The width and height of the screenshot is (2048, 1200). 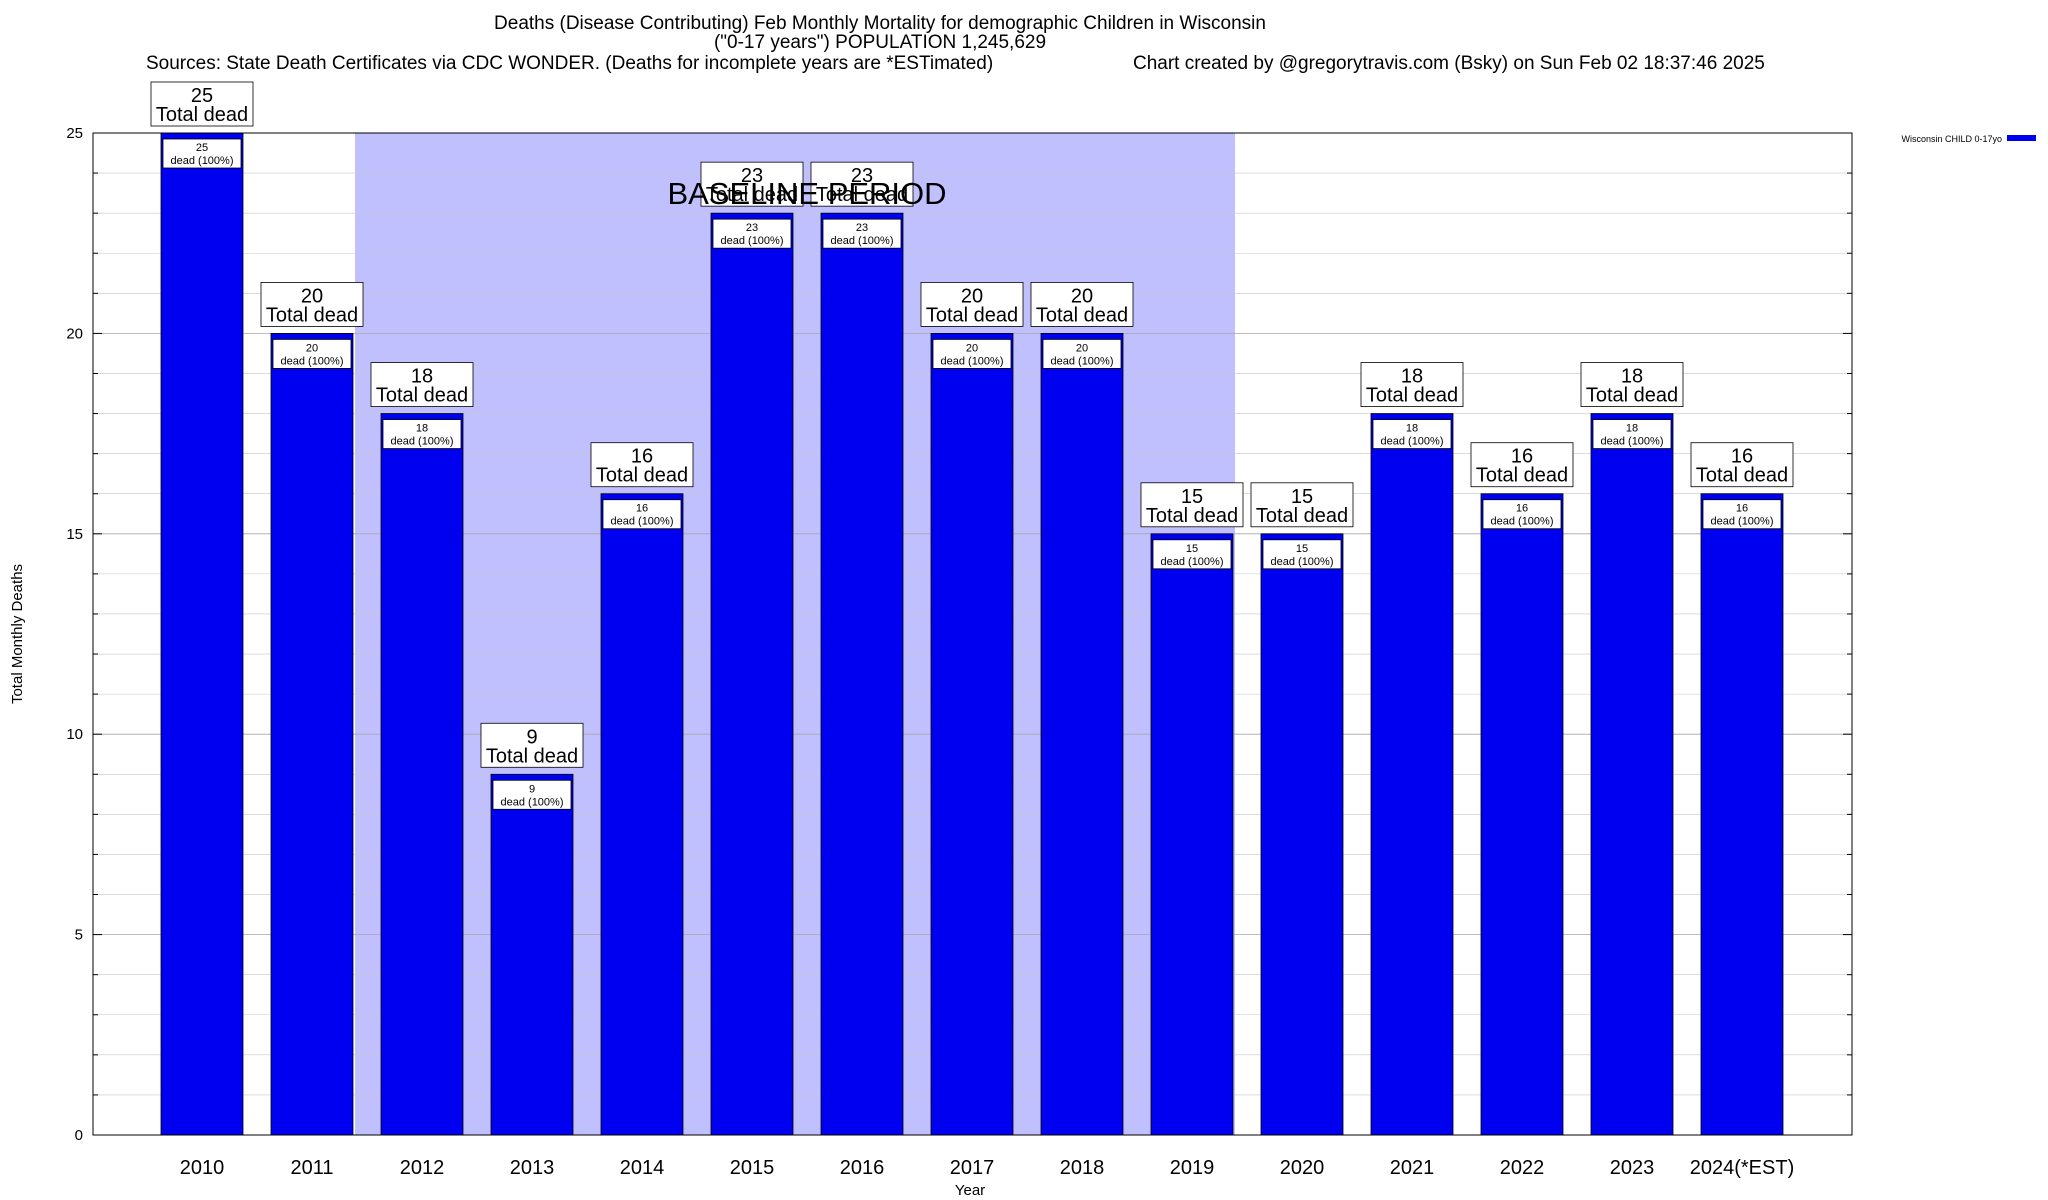 I want to click on x-tick-label: 2016, so click(x=862, y=1168).